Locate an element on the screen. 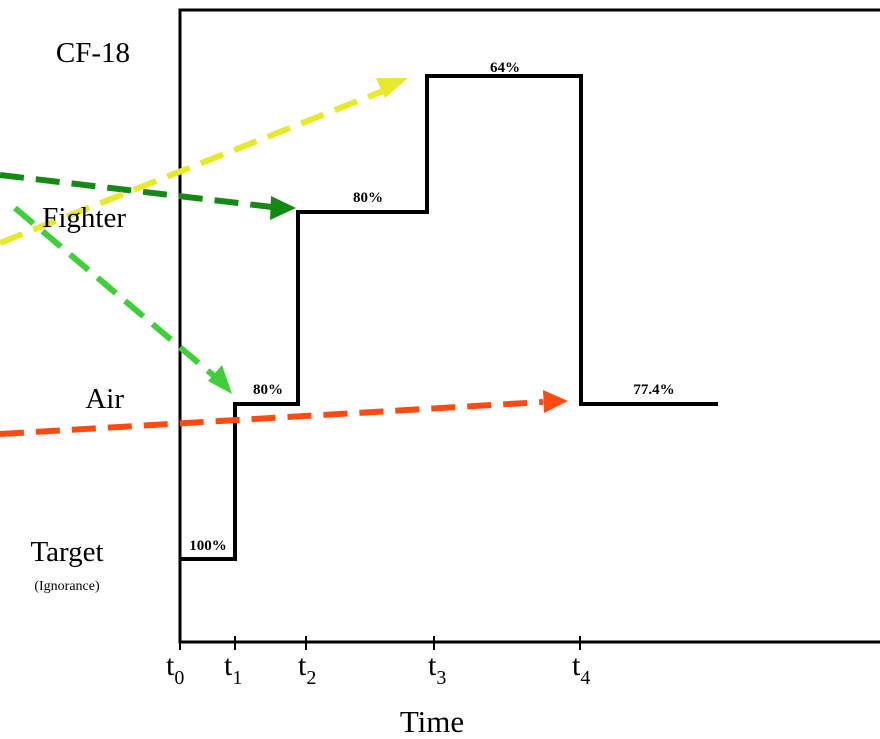 This screenshot has width=880, height=739. time-tick-label-t0: t0 is located at coordinates (175, 669).